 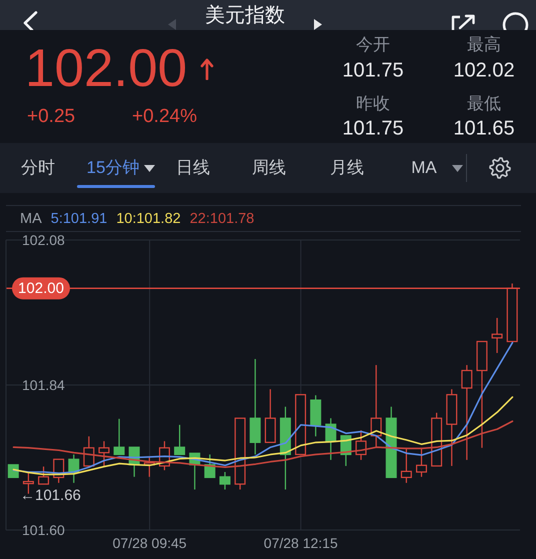 What do you see at coordinates (38, 168) in the screenshot?
I see `text: 分时` at bounding box center [38, 168].